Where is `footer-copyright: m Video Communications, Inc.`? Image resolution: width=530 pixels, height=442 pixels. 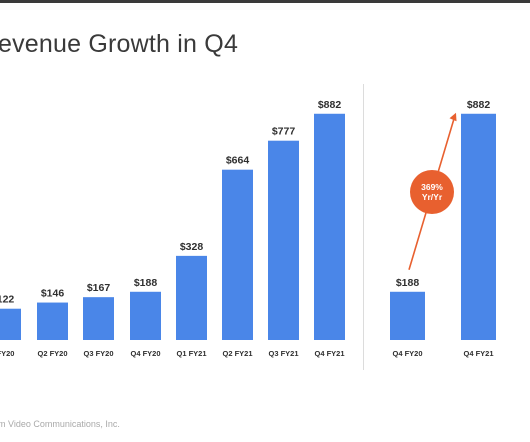
footer-copyright: m Video Communications, Inc. is located at coordinates (60, 424).